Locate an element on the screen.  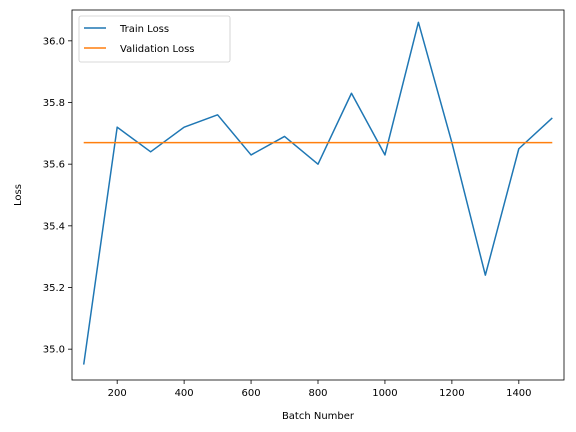
y-tick-label: 35.8 is located at coordinates (54, 103).